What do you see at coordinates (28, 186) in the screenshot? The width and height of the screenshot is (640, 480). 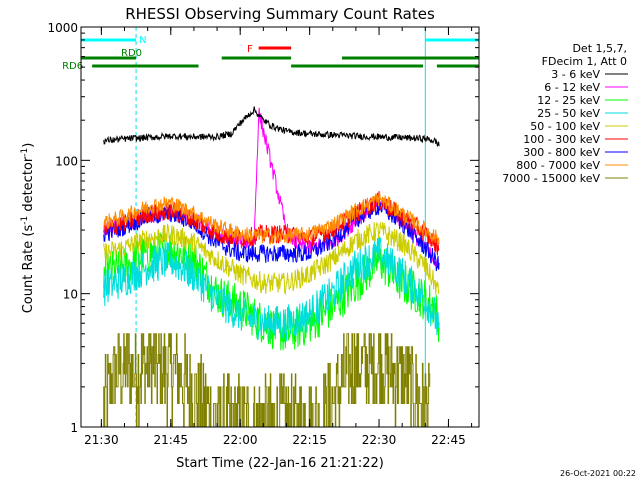 I see `y-axis-label-mid: detector` at bounding box center [28, 186].